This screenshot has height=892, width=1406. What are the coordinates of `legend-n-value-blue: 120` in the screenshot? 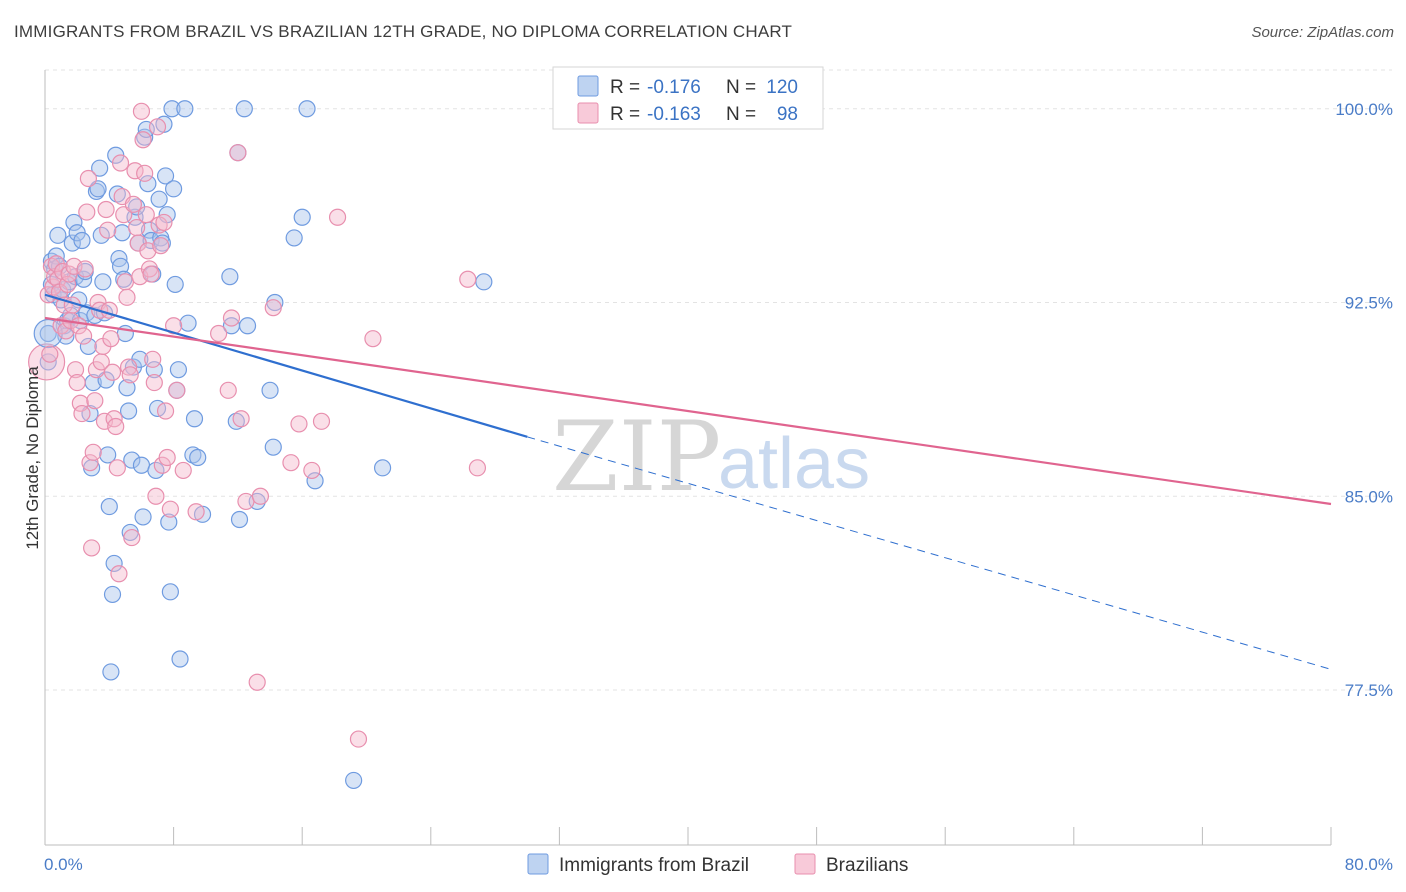 It's located at (782, 87).